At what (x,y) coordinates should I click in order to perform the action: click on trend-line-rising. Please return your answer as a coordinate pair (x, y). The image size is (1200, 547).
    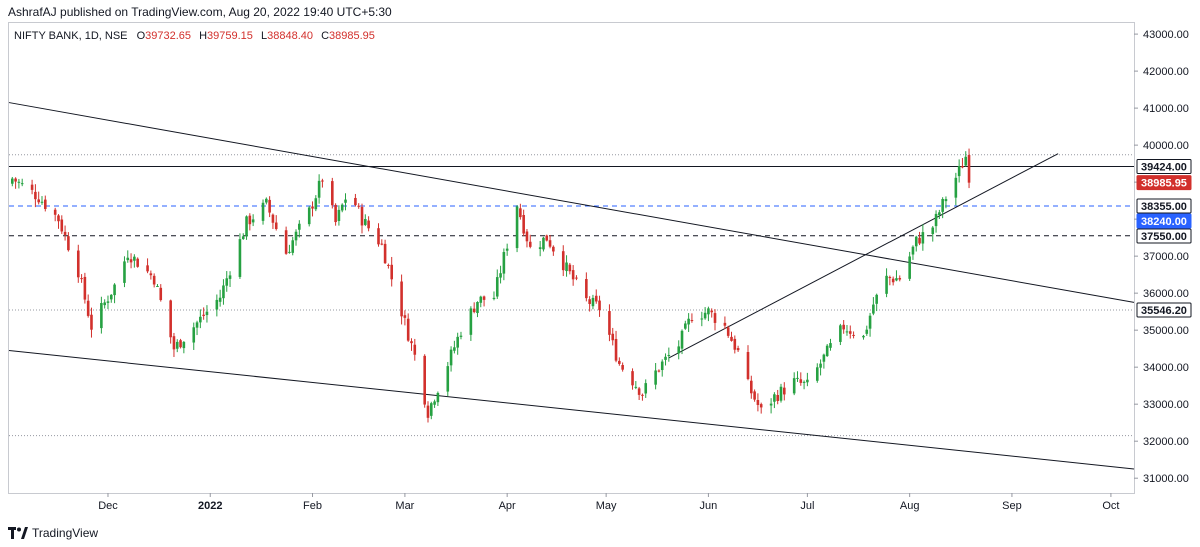
    Looking at the image, I should click on (863, 256).